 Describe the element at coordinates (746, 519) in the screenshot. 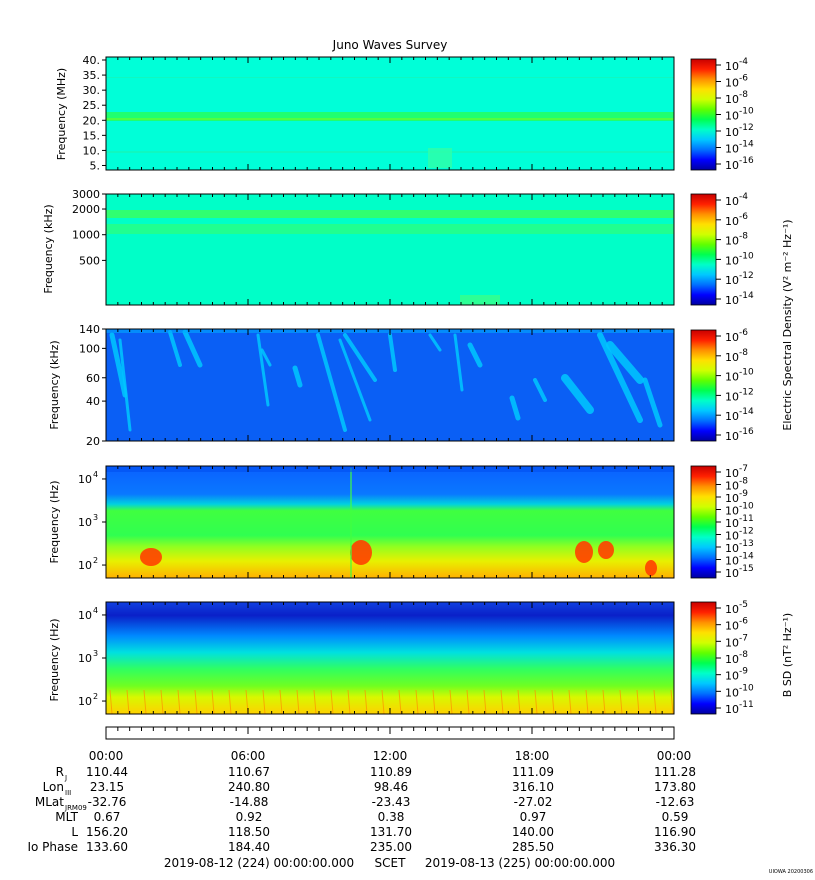

I see `colorbar-tick-exponent: -11` at that location.